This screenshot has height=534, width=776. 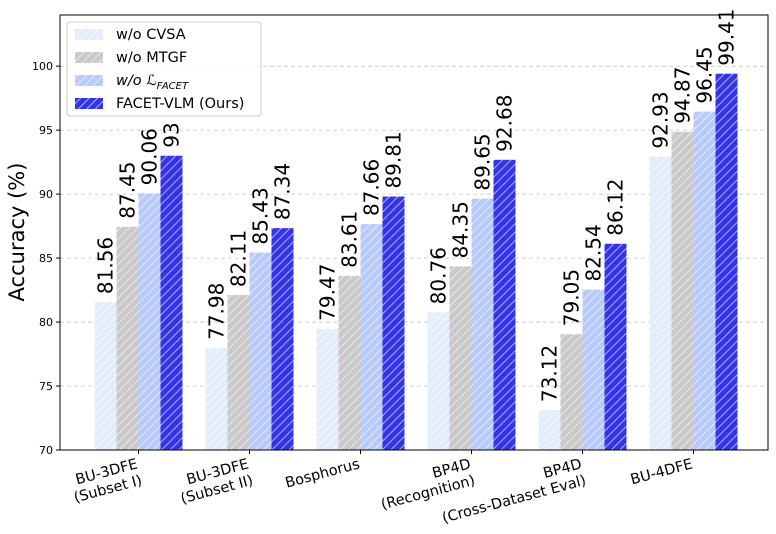 I want to click on y-axis: 70 75 80 85 90 95 100, so click(x=46, y=258).